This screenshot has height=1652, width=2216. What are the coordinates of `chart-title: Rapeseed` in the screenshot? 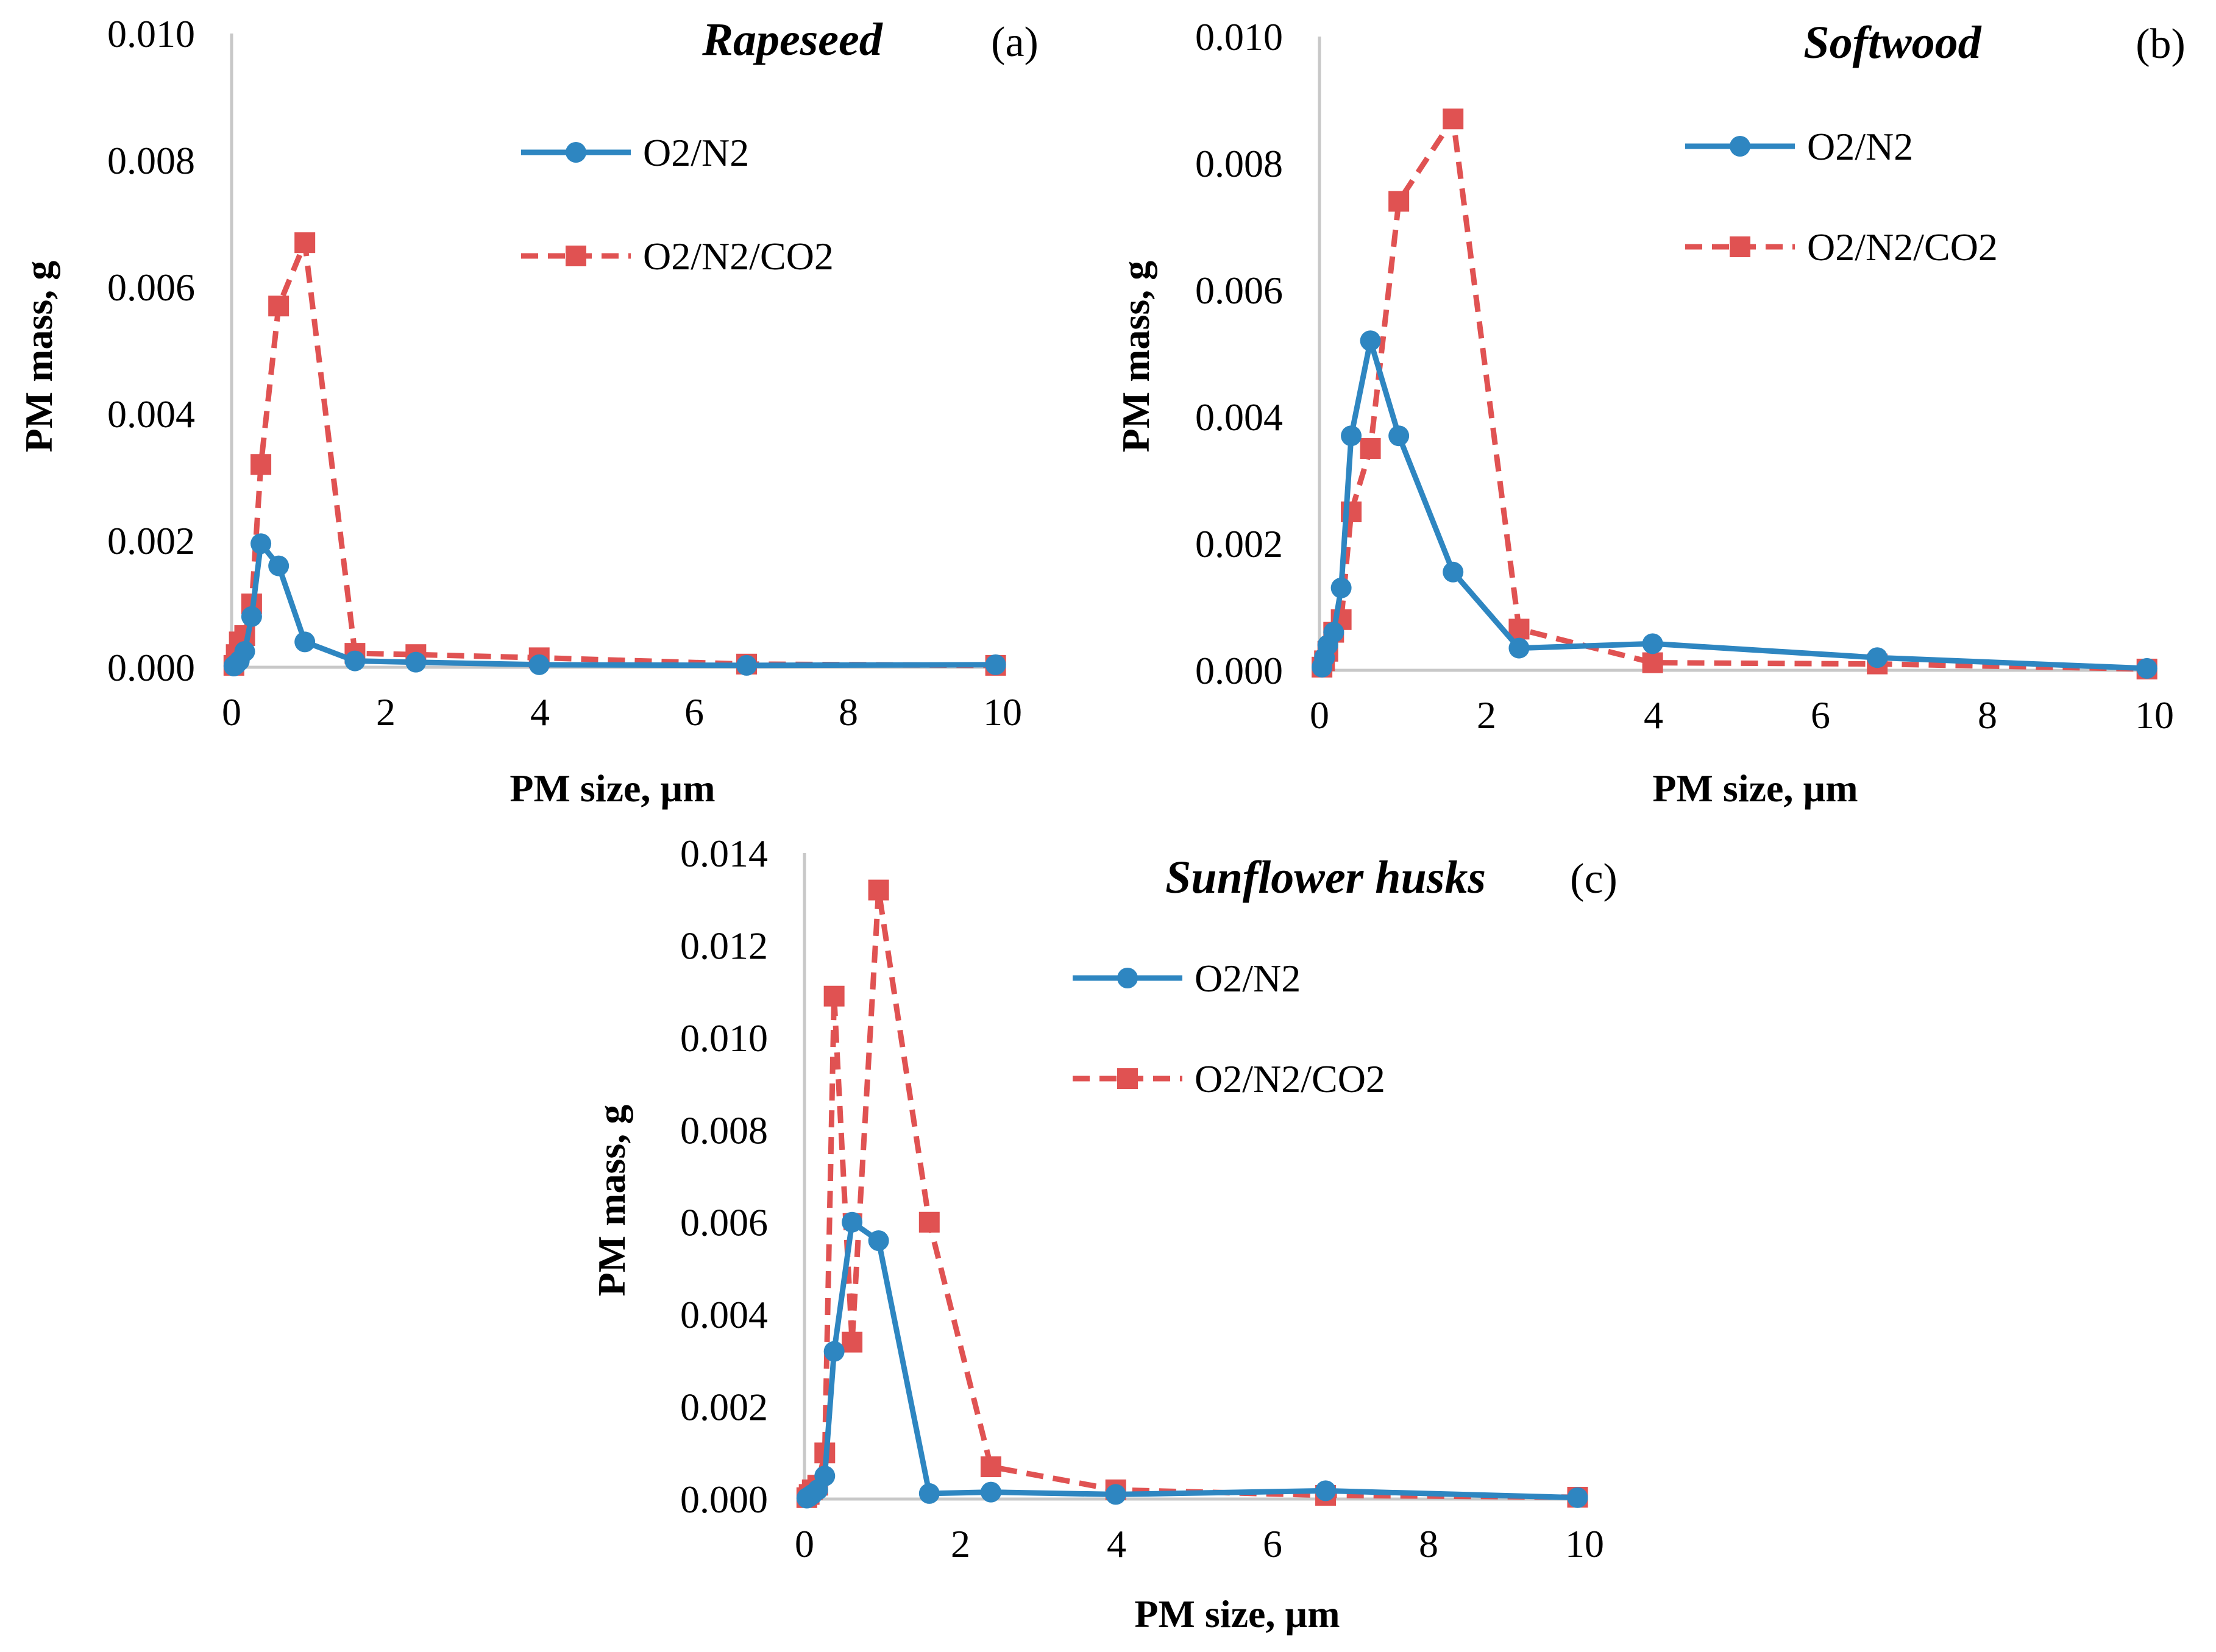 It's located at (791, 39).